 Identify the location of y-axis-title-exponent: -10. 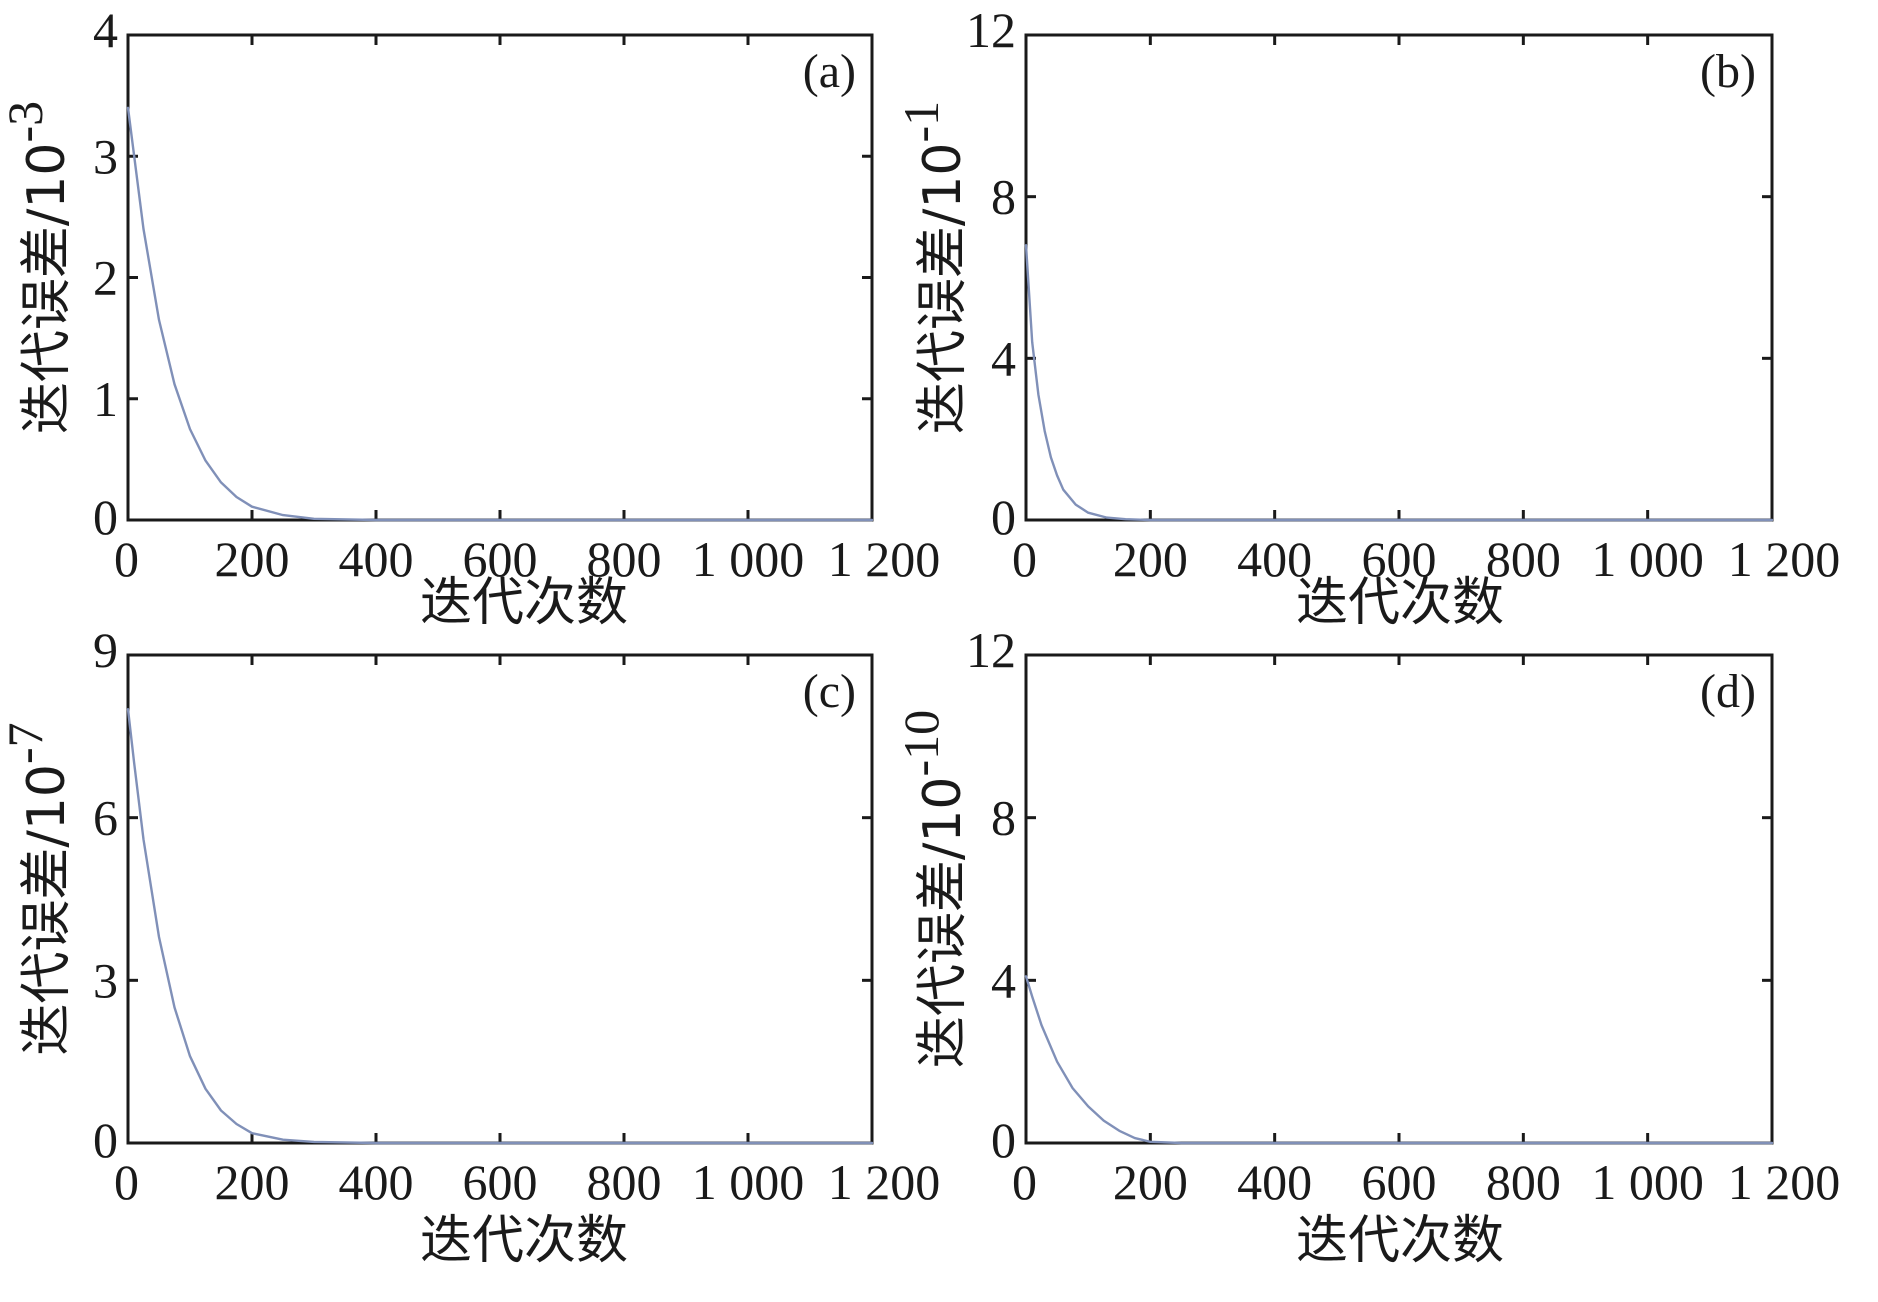
(921, 743).